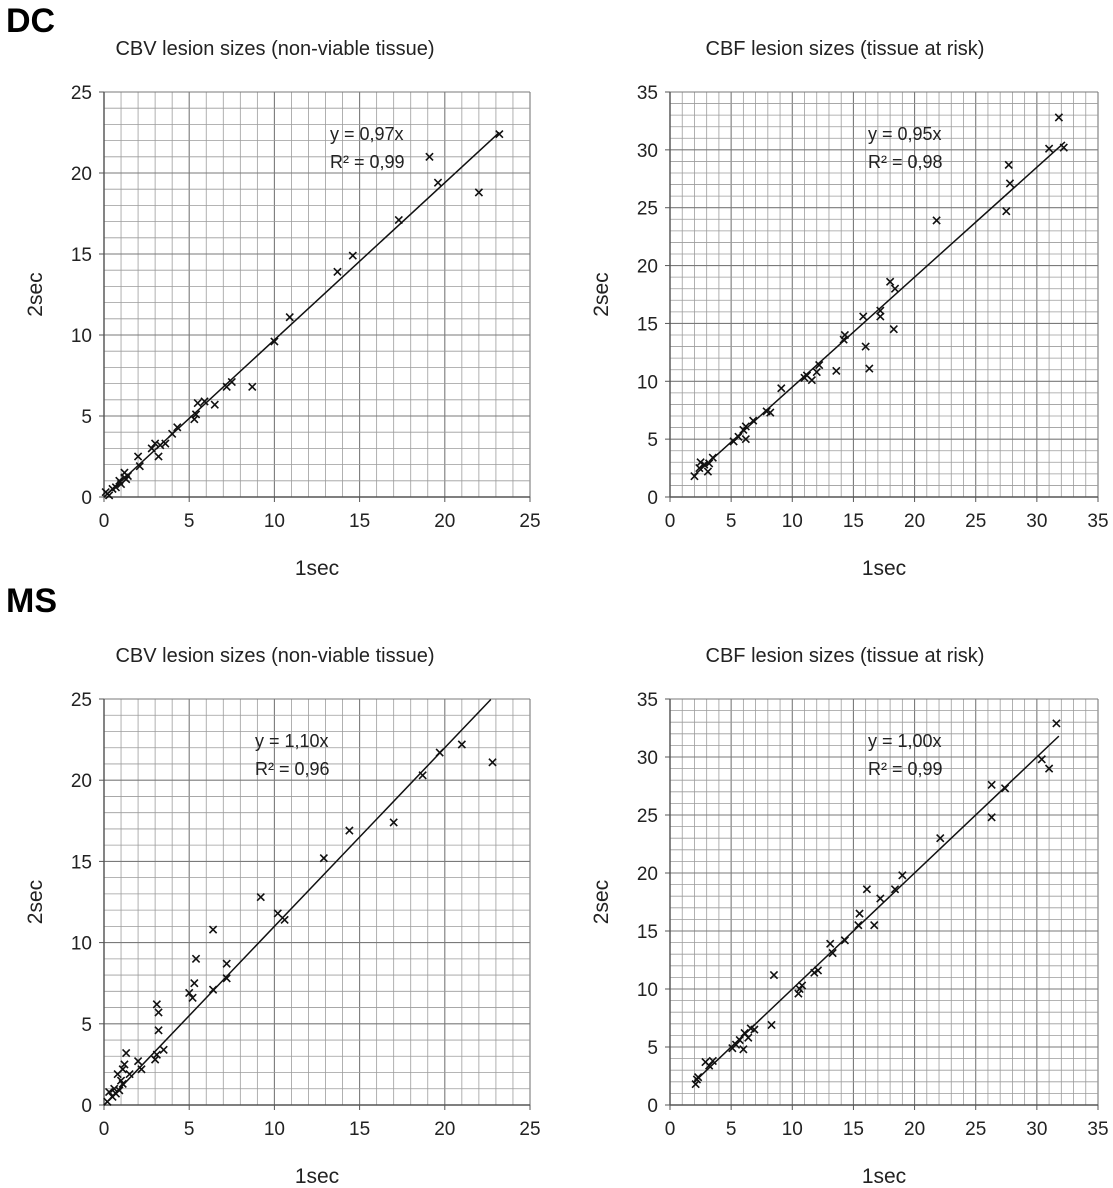 This screenshot has height=1188, width=1113. What do you see at coordinates (905, 741) in the screenshot?
I see `trendline-equation: y = 1,00x` at bounding box center [905, 741].